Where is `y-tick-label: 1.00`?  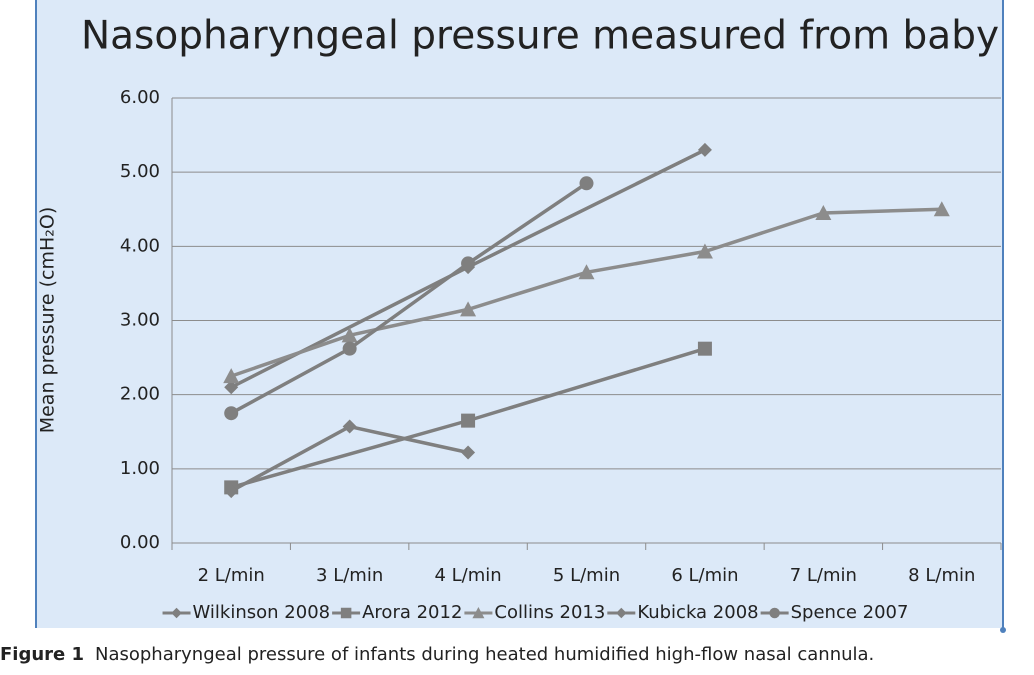
y-tick-label: 1.00 is located at coordinates (140, 468).